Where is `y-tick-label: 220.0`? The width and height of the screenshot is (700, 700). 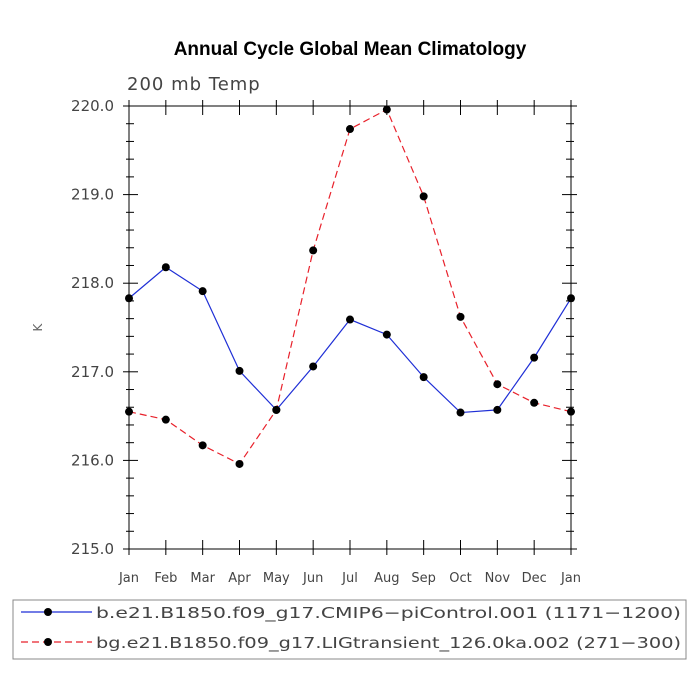 y-tick-label: 220.0 is located at coordinates (92, 106).